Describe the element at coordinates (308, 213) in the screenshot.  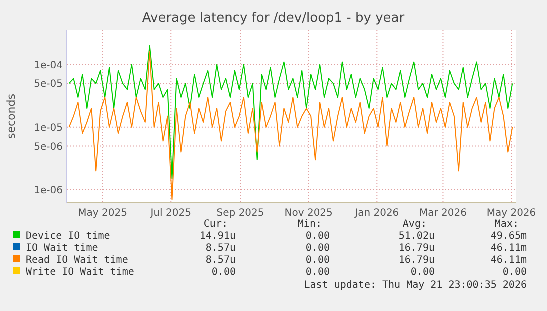
I see `x-tick-label: Nov 2025` at that location.